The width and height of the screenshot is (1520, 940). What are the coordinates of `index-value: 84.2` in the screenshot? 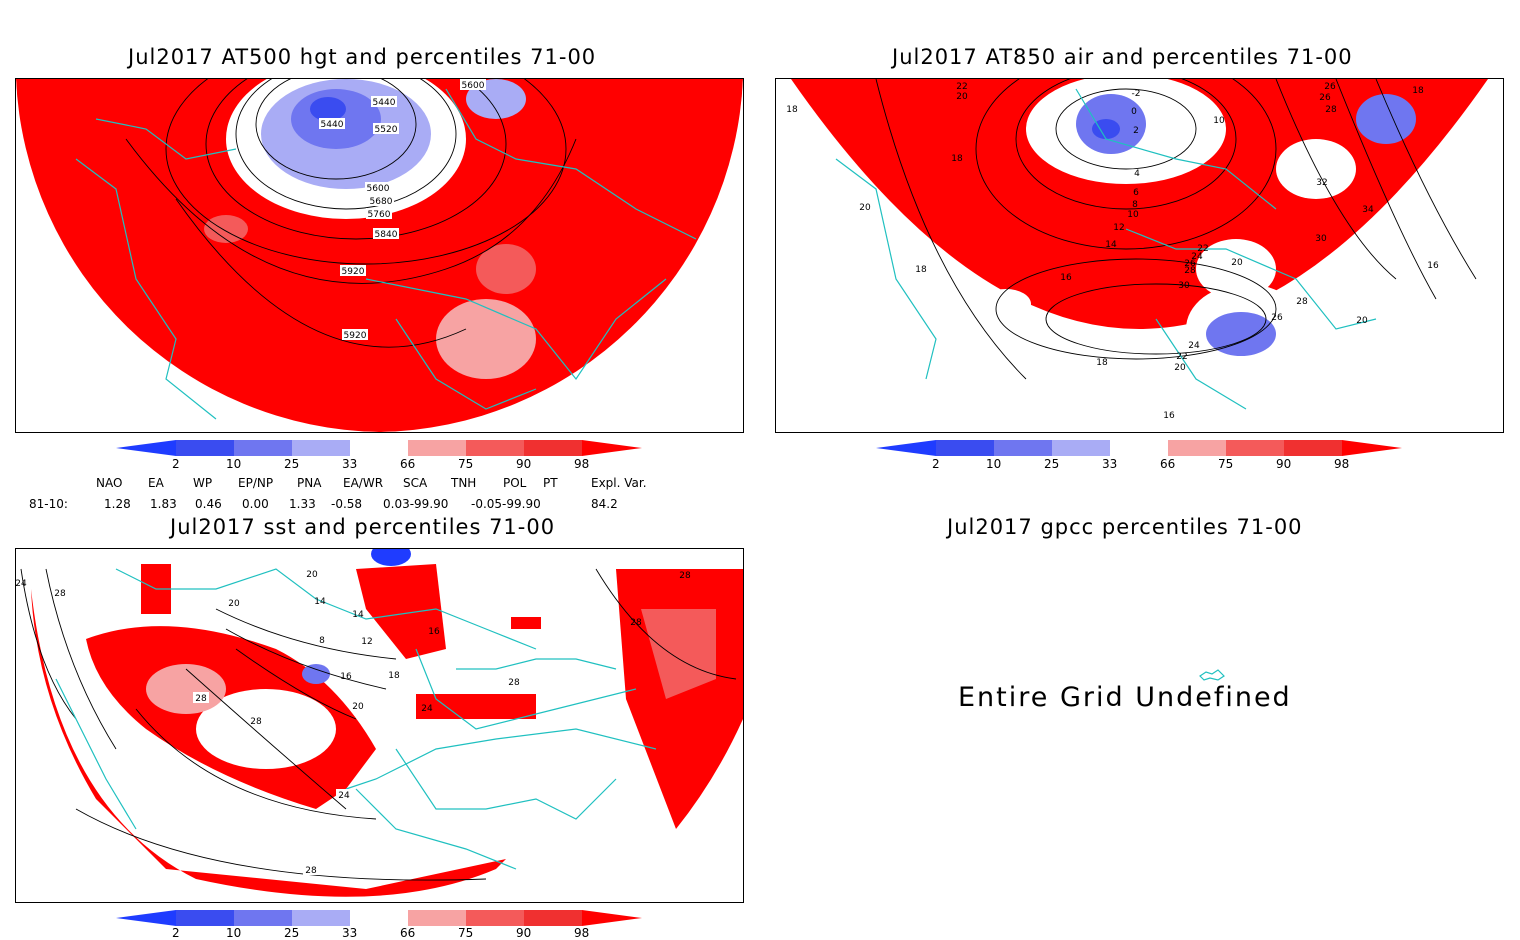 It's located at (604, 504).